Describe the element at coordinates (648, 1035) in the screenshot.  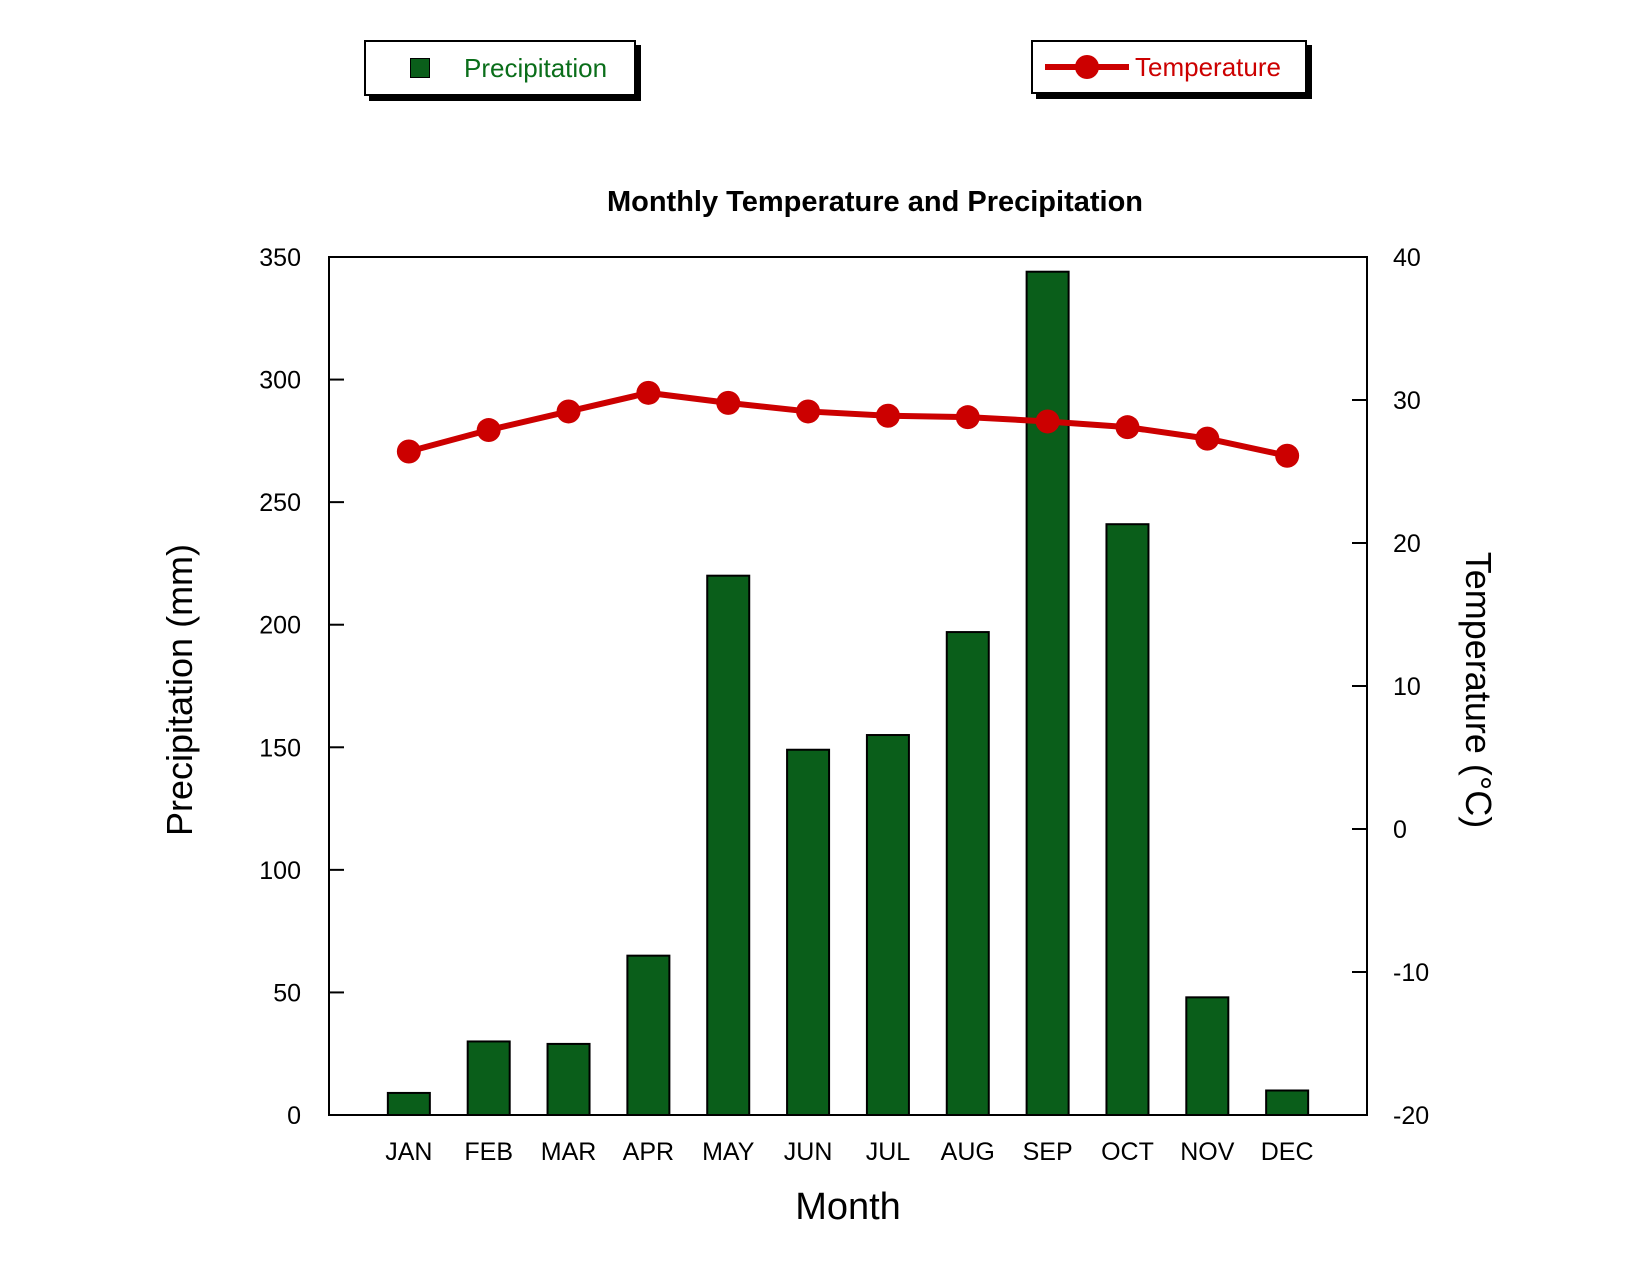
I see `bar-apr` at that location.